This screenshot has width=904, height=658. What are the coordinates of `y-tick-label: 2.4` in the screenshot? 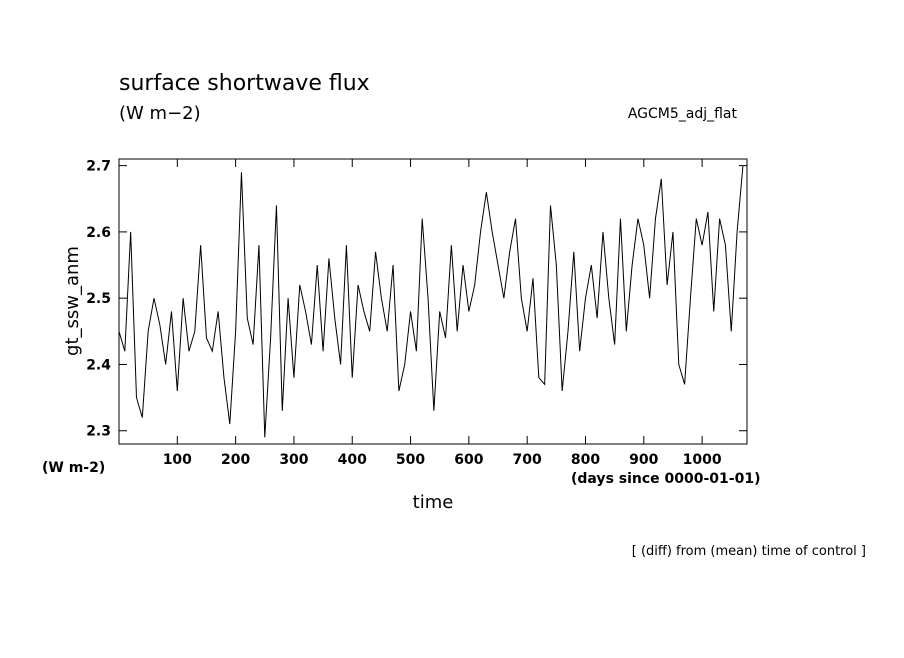 It's located at (98, 365).